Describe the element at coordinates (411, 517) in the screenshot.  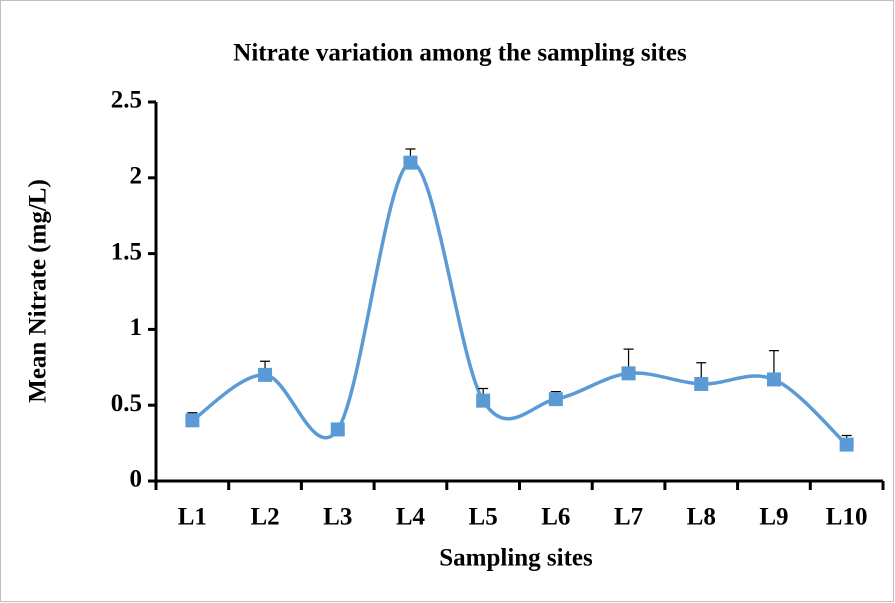
I see `x-tick-label: L4` at that location.